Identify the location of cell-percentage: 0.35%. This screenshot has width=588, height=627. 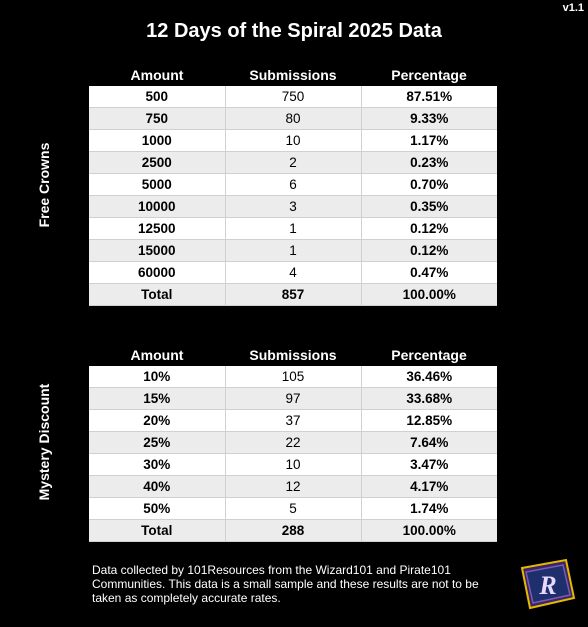
(429, 206).